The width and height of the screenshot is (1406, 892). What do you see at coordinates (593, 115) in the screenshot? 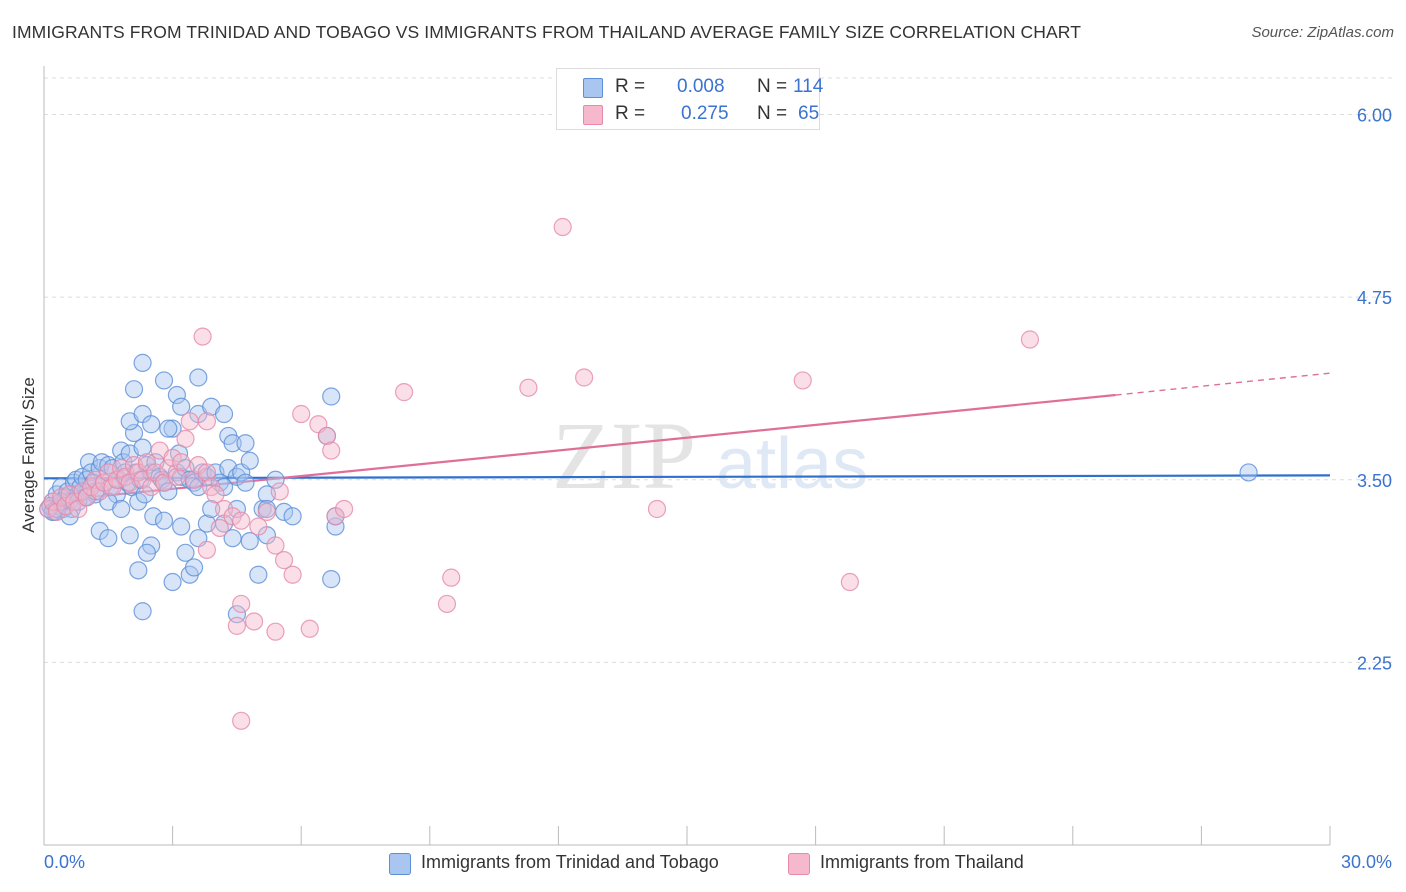
I see `legend-swatch-pink` at bounding box center [593, 115].